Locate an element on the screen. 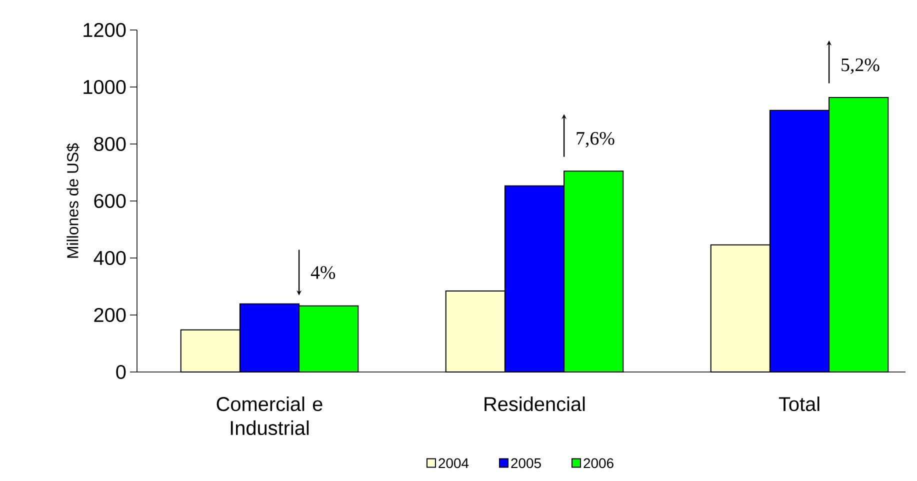  x-tick-label: Comercial e Industrial is located at coordinates (269, 416).